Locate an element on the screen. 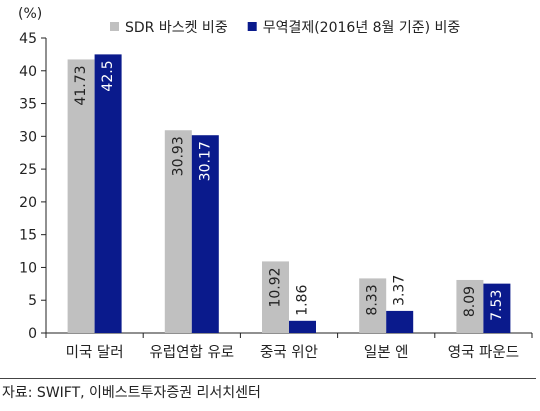  x-axis: 미국 달러 유럽연합 유로 중국 위안 일본 엔 영국 파운드 is located at coordinates (289, 346).